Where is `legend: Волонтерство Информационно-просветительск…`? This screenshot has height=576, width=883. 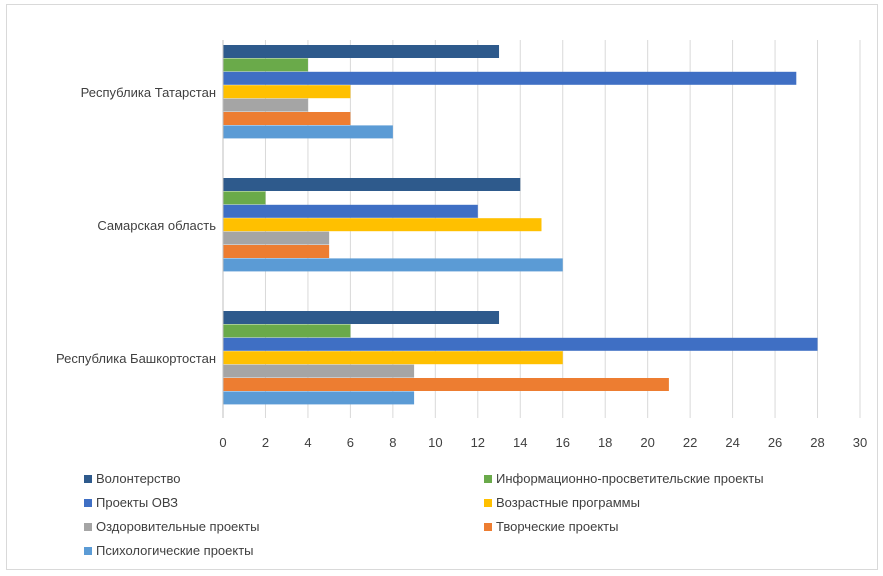
legend: Волонтерство Информационно-просветительск… is located at coordinates (424, 514).